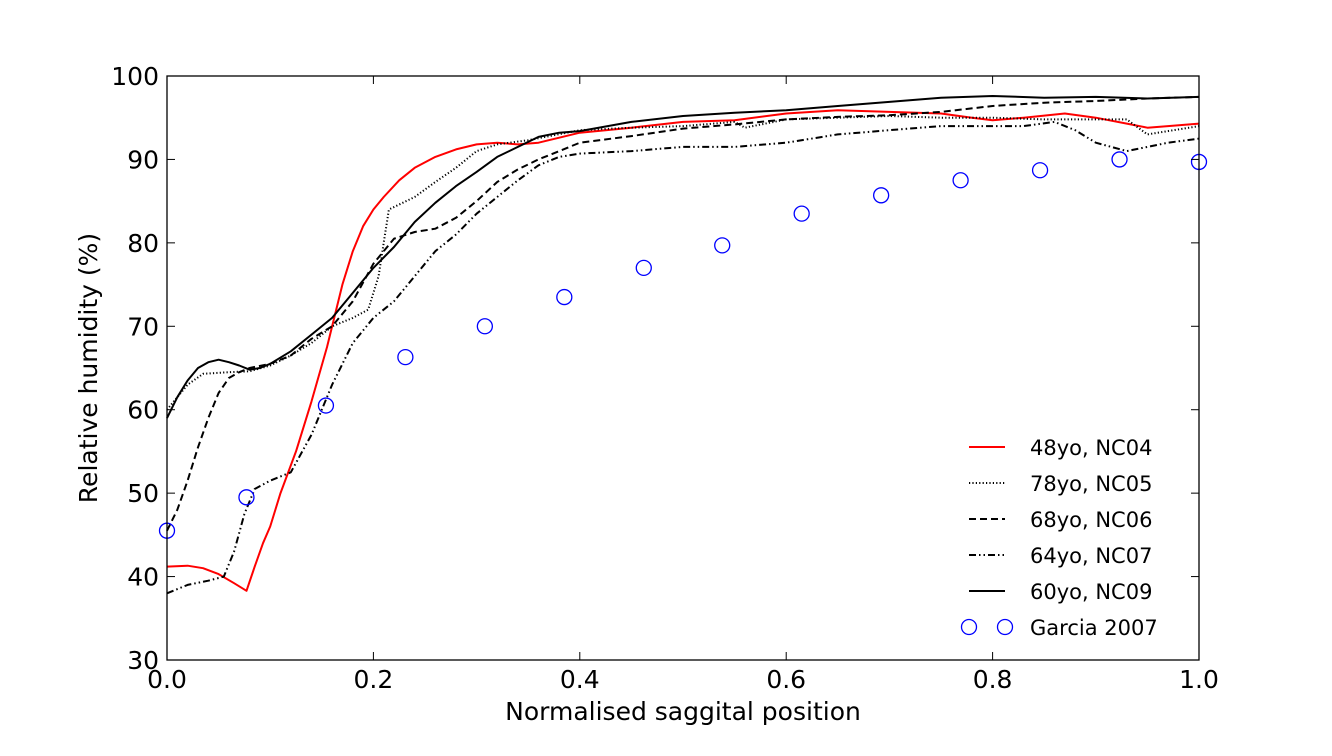  Describe the element at coordinates (143, 577) in the screenshot. I see `y-tick-label: 40` at that location.